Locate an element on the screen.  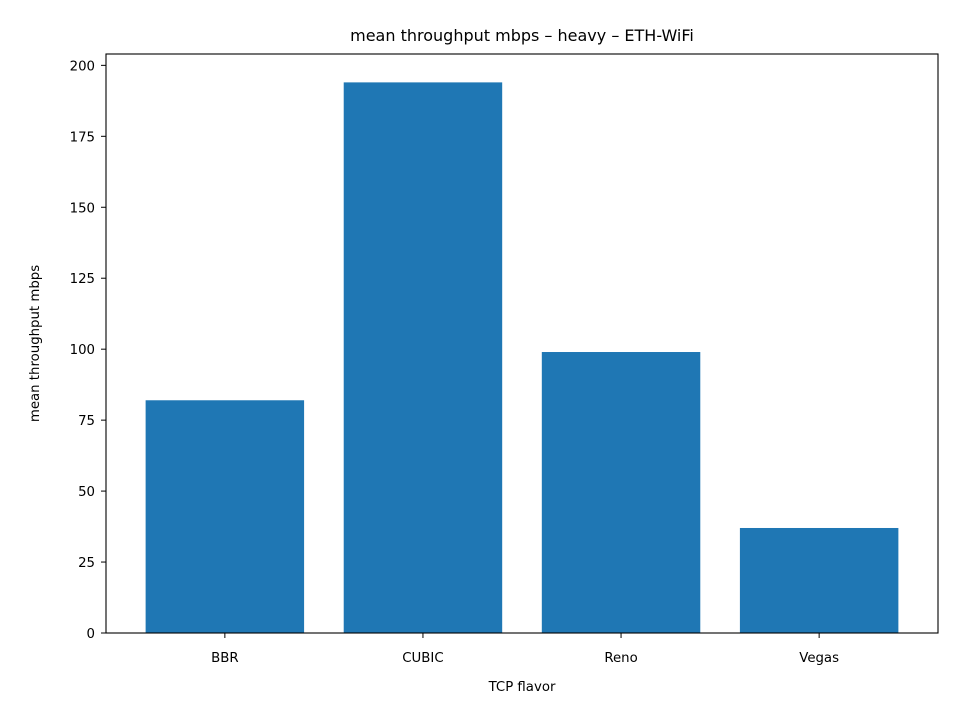
y-tick-label: 100 is located at coordinates (82, 350).